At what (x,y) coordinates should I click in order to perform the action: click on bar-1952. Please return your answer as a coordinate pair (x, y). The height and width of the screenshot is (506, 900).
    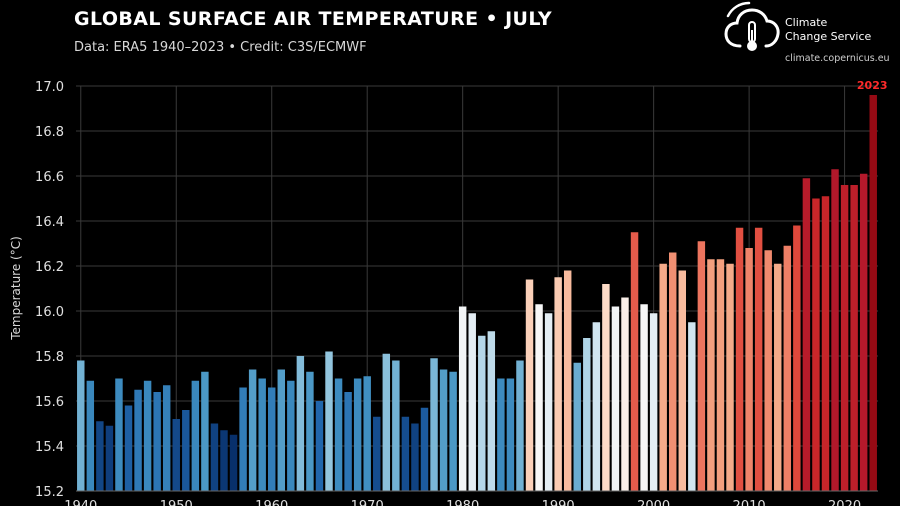
    Looking at the image, I should click on (195, 435).